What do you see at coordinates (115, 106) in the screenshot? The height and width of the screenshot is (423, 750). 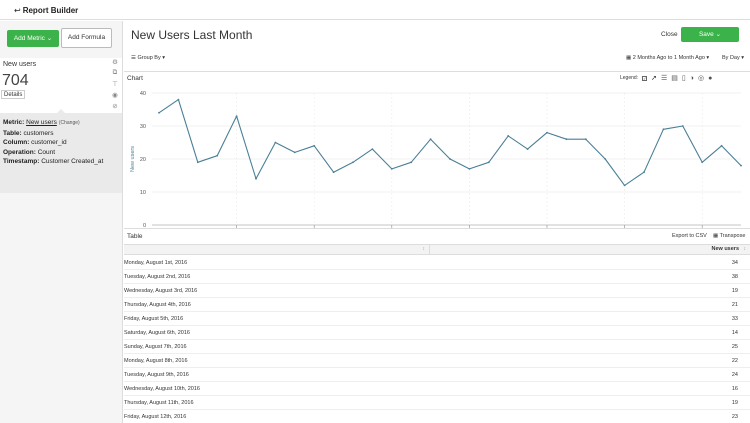 I see `remove-icon: ⊘` at bounding box center [115, 106].